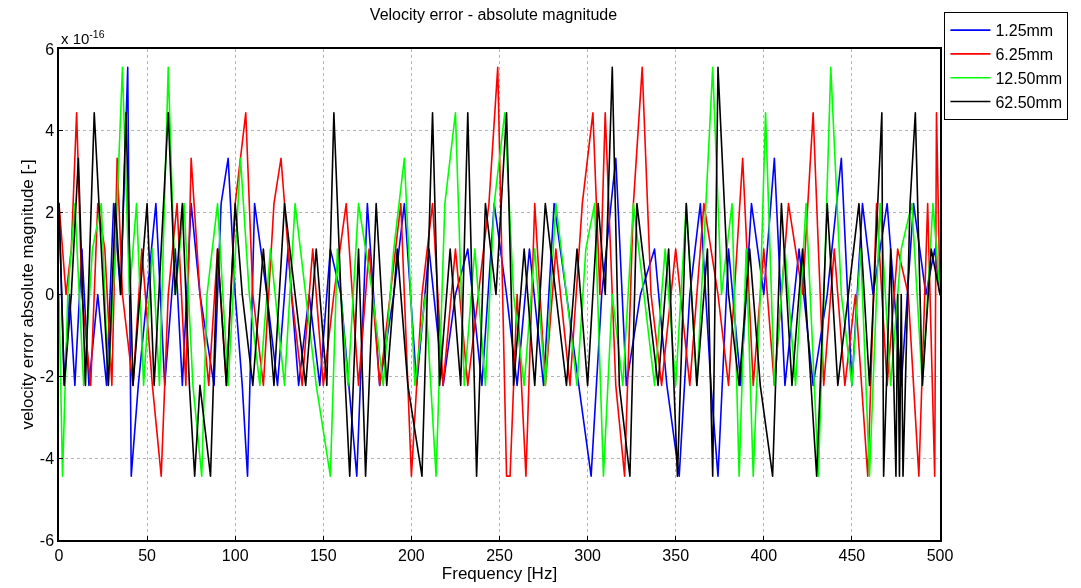 The height and width of the screenshot is (588, 1081). I want to click on x-tick-label: 50, so click(147, 555).